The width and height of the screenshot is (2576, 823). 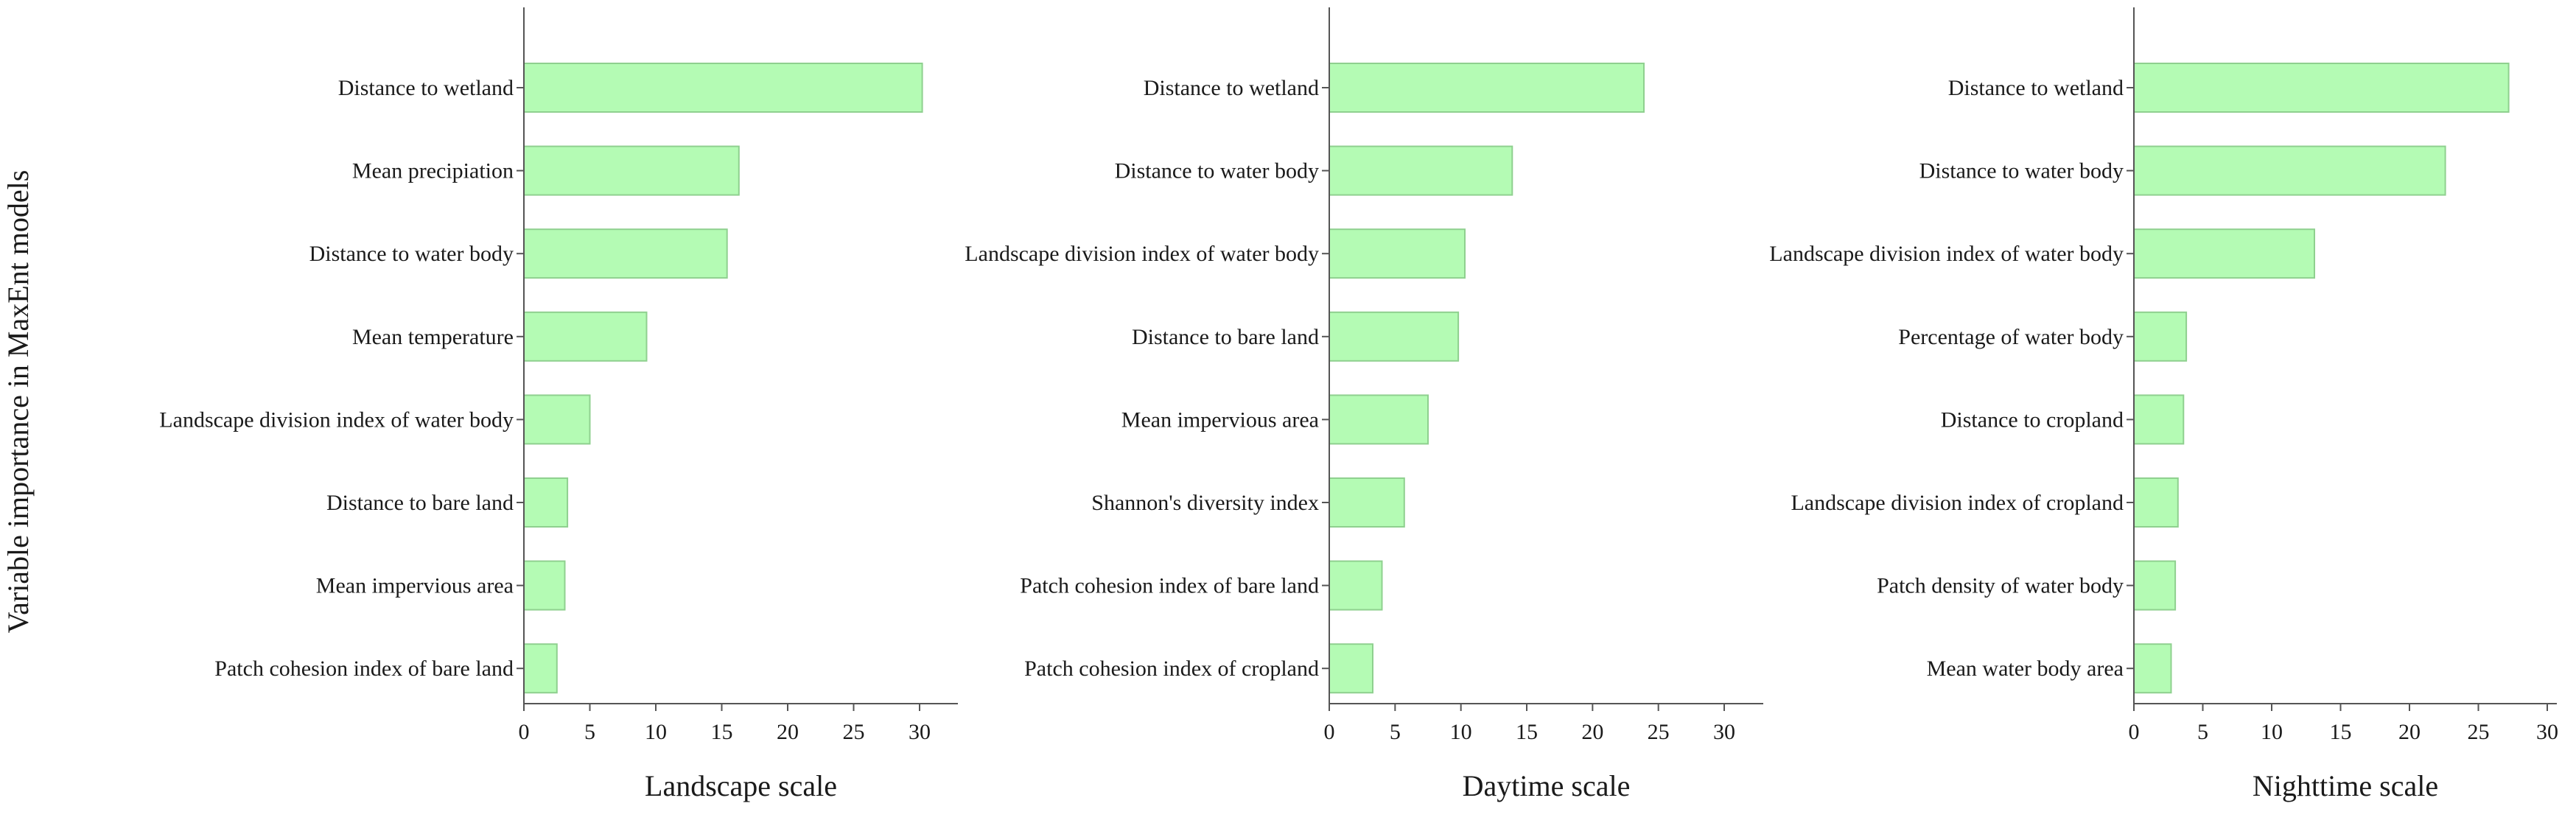 What do you see at coordinates (741, 785) in the screenshot?
I see `x-axis-title: Landscape scale` at bounding box center [741, 785].